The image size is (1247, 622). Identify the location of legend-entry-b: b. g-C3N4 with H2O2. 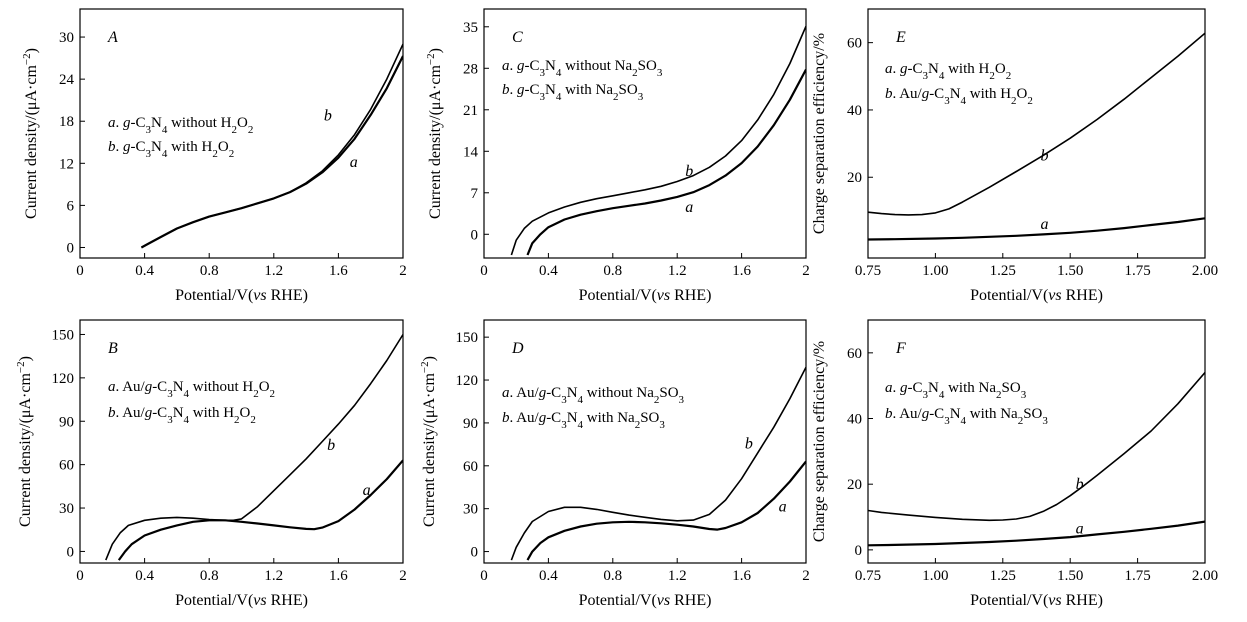
(171, 149).